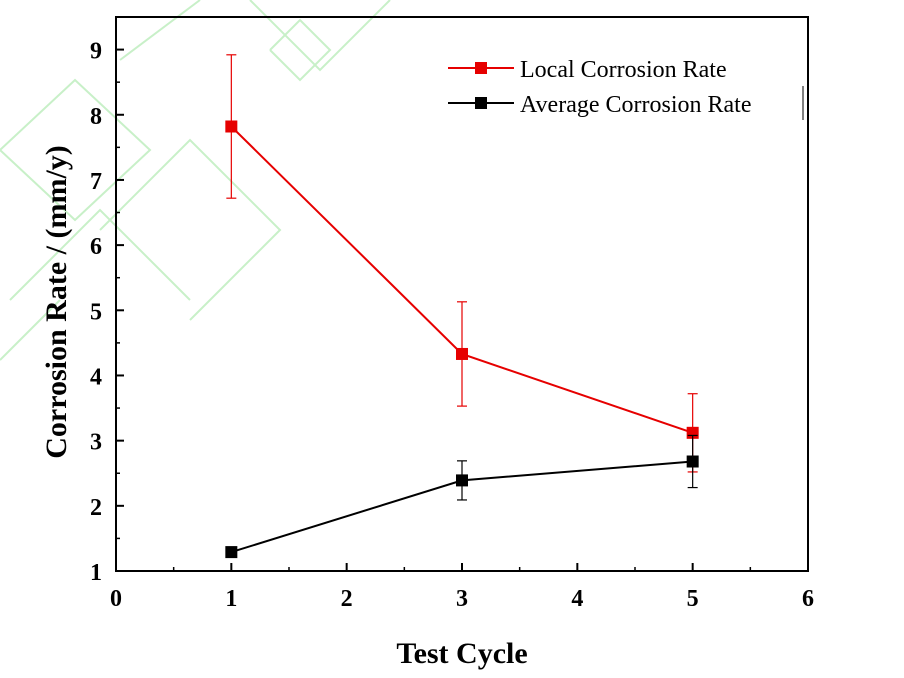 The height and width of the screenshot is (678, 904). Describe the element at coordinates (96, 312) in the screenshot. I see `y-tick-label: 5` at that location.